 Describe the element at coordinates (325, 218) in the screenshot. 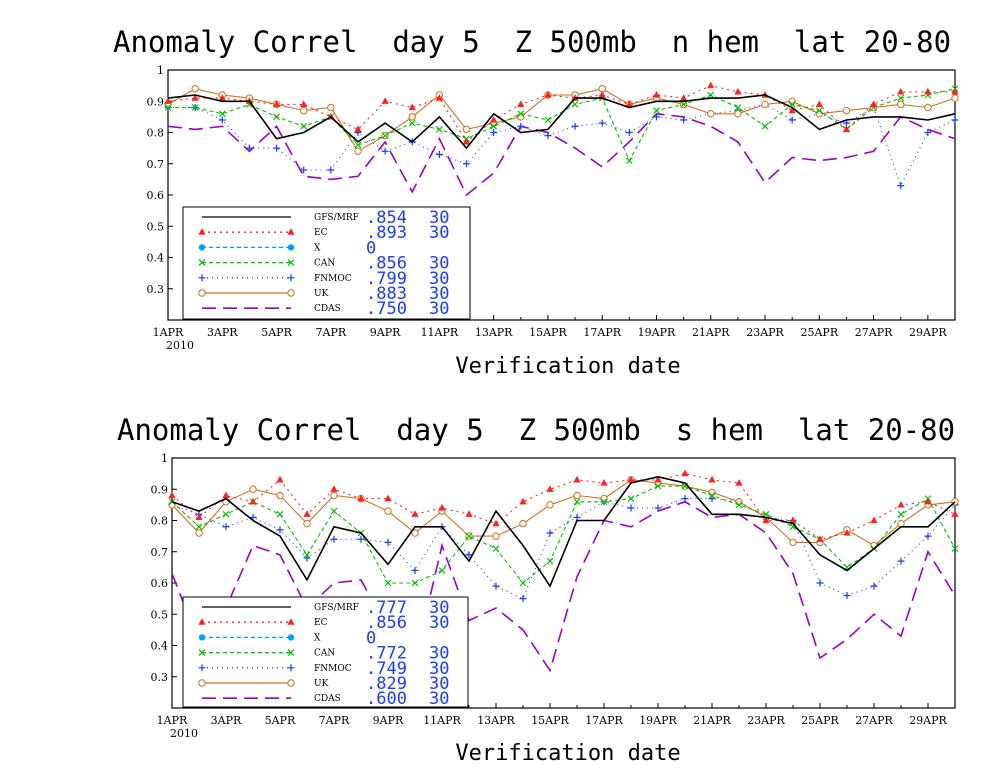

I see `legend-entry: GFS/MRF .854 30` at that location.